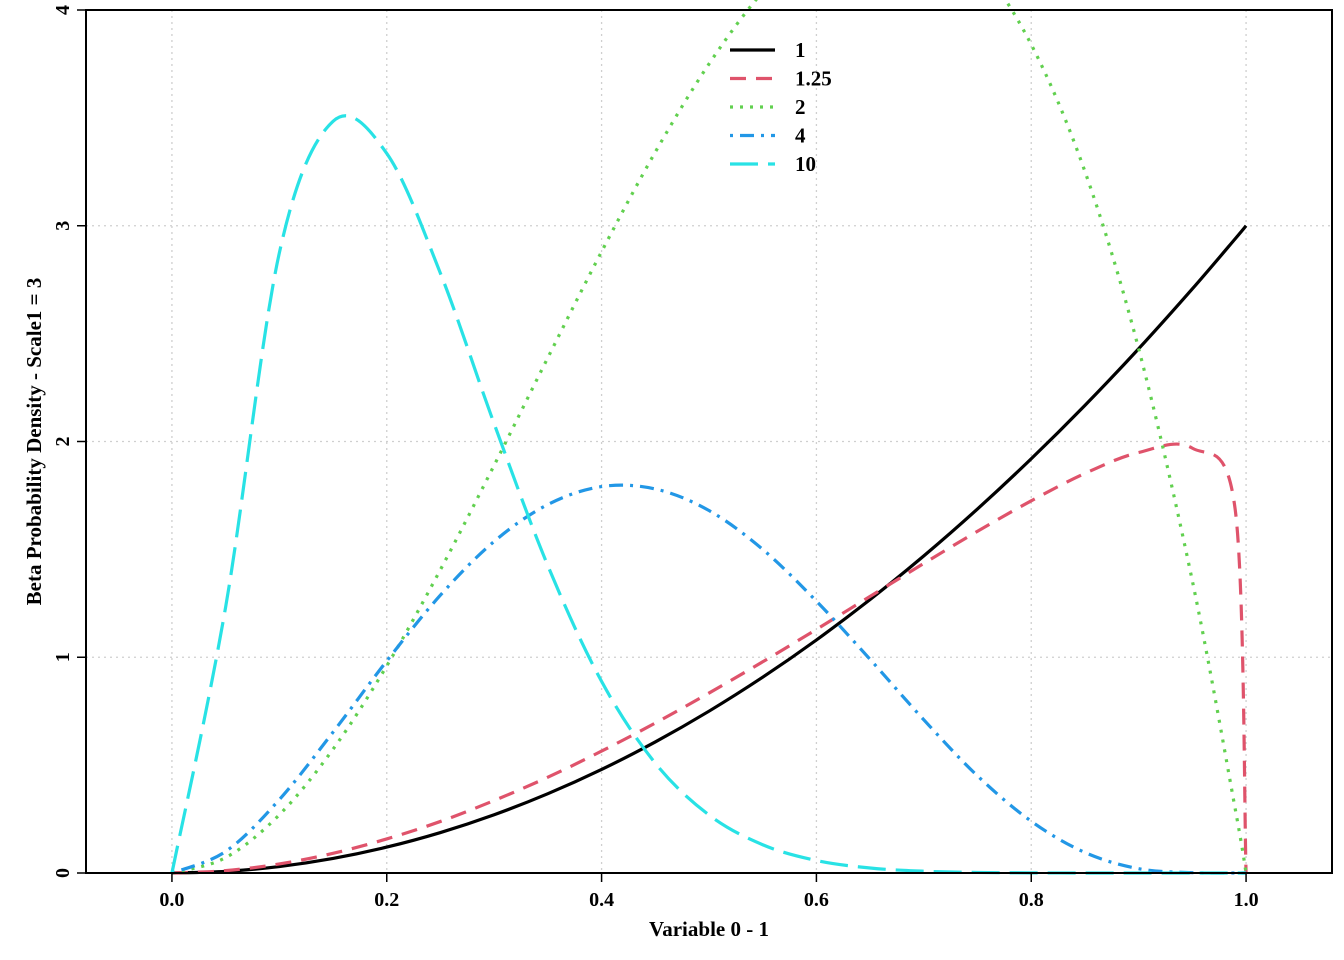 The height and width of the screenshot is (960, 1344). I want to click on y-axis-label: Beta Probability Density - Scale1 = 3, so click(34, 442).